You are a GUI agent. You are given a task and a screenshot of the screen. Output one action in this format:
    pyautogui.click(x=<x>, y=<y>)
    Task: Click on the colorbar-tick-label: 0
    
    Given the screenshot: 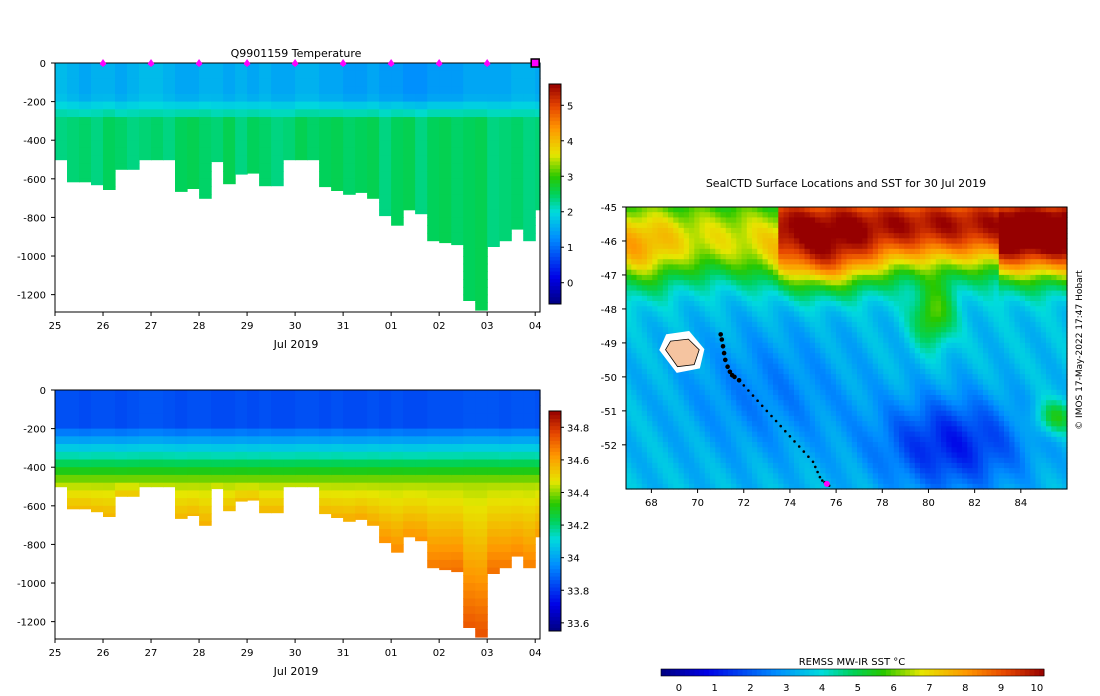 What is the action you would take?
    pyautogui.click(x=570, y=284)
    